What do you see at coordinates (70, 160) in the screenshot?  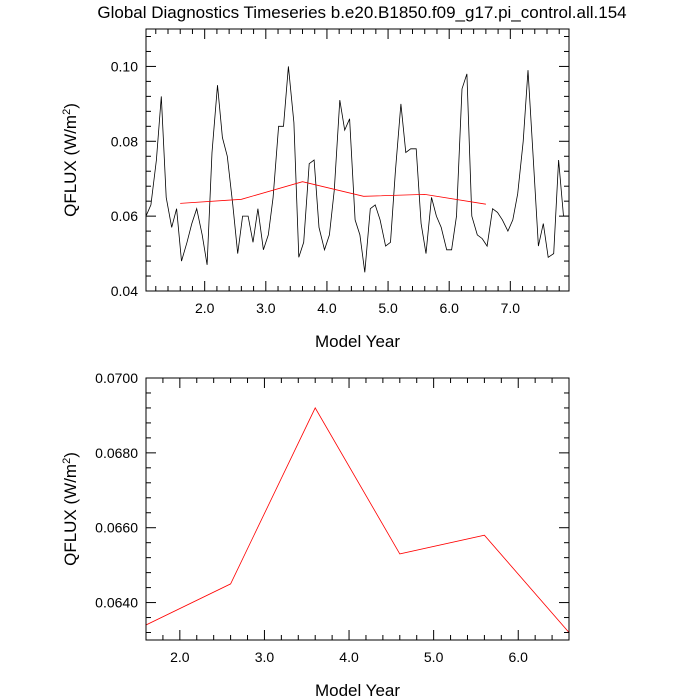 I see `top-y-axis-label: QFLUX (W/m2)` at bounding box center [70, 160].